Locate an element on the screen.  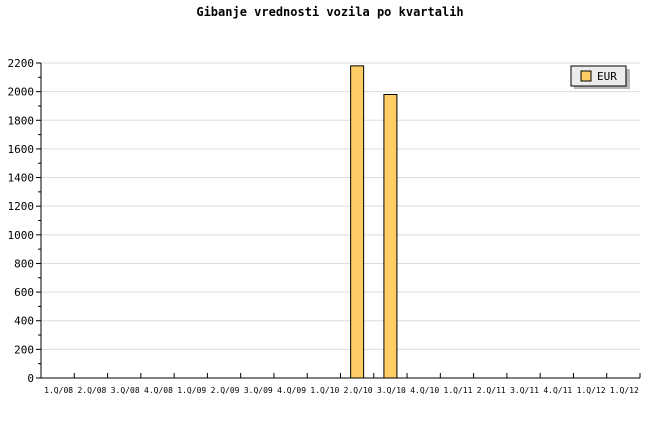
legend: EUR is located at coordinates (600, 77).